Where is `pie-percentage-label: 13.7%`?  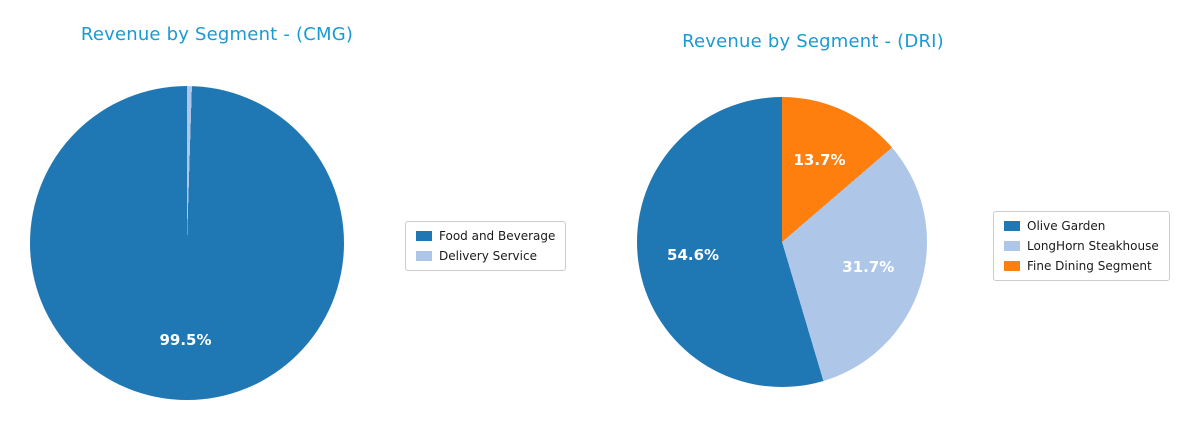
pie-percentage-label: 13.7% is located at coordinates (819, 160).